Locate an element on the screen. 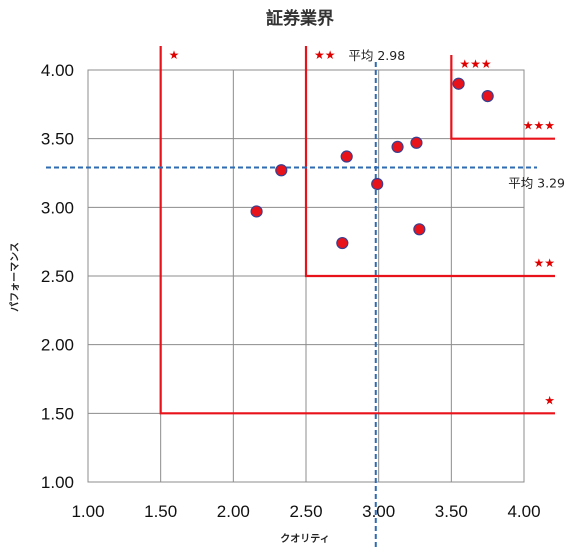 This screenshot has height=550, width=573. x-tick-label: 1.00 is located at coordinates (87, 511).